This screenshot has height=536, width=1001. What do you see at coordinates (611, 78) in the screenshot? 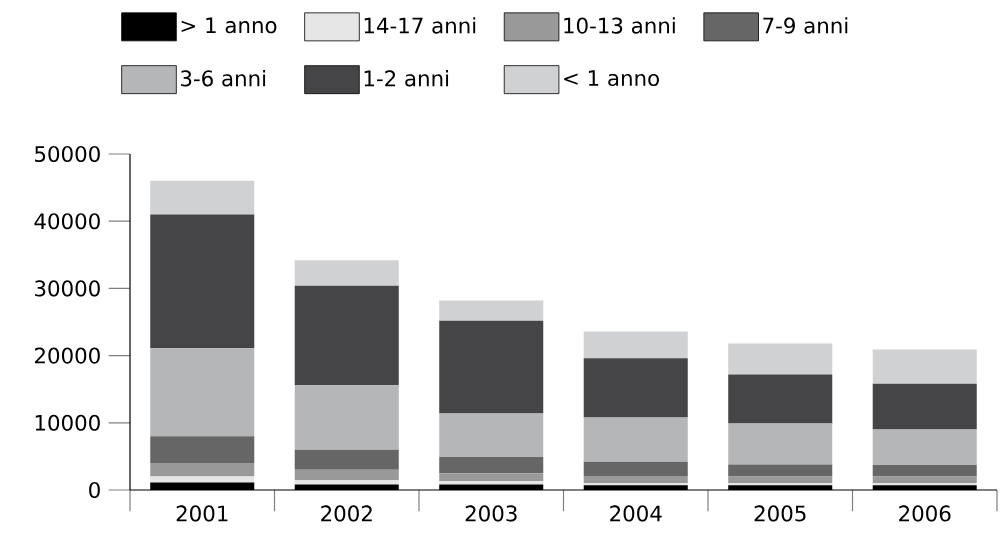
I see `legend-label: < 1 anno` at bounding box center [611, 78].